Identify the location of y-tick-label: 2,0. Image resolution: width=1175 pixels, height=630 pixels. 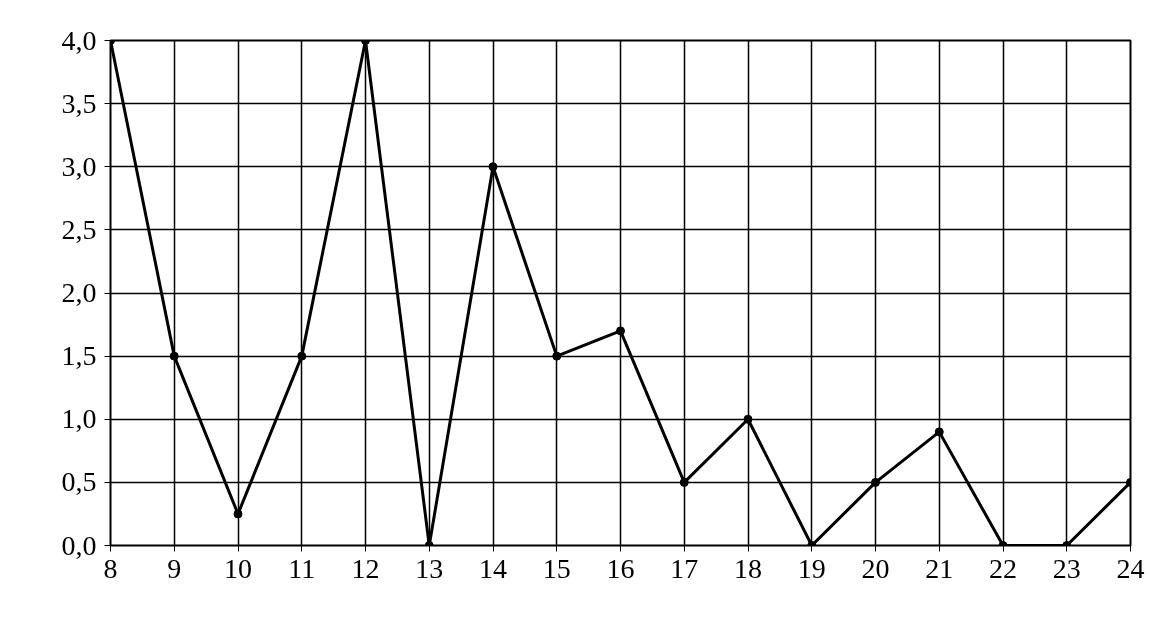
(79, 292).